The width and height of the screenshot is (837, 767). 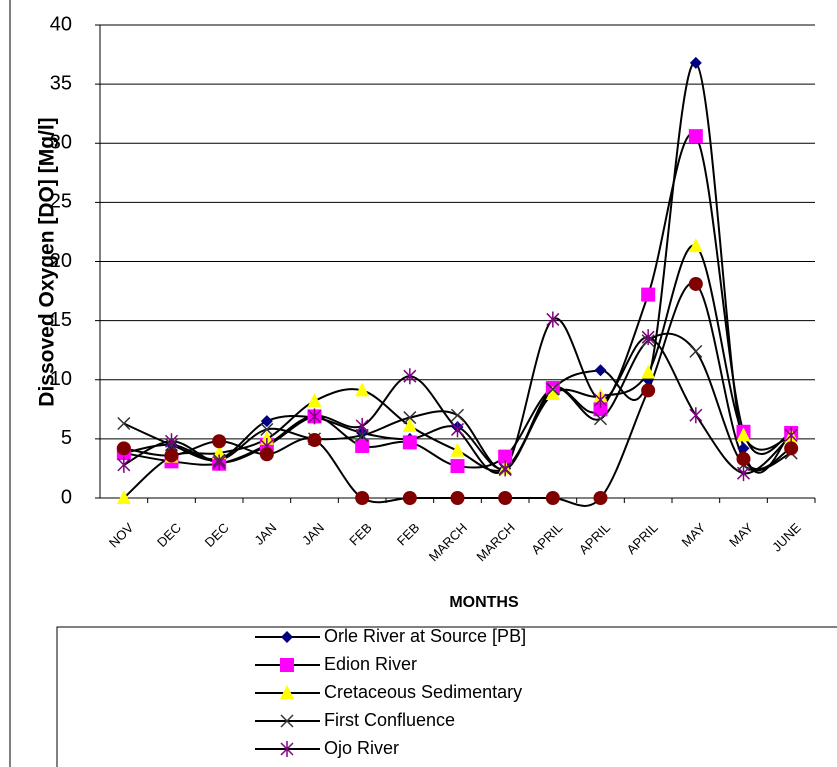 I want to click on y-tick-label: 25, so click(x=61, y=202).